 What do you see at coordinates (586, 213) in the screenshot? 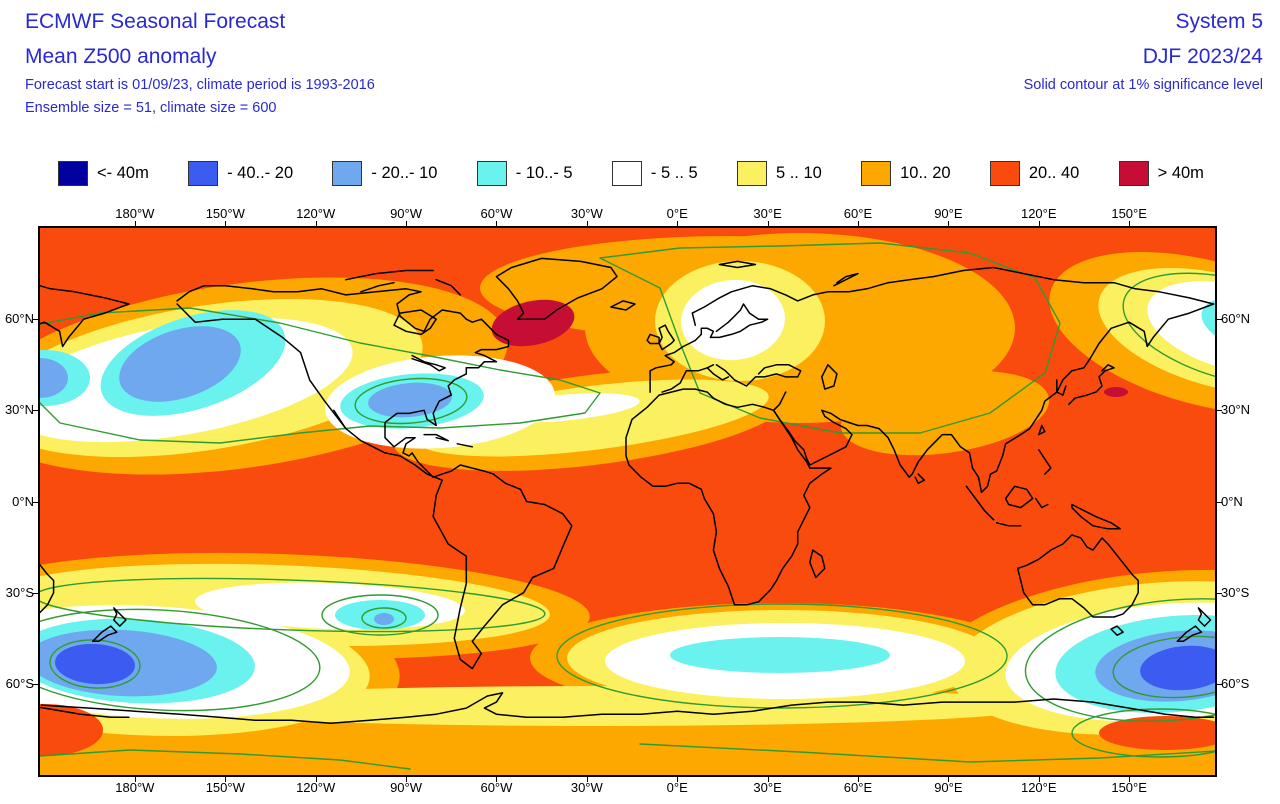
I see `x-tick-label-top: 30°W` at bounding box center [586, 213].